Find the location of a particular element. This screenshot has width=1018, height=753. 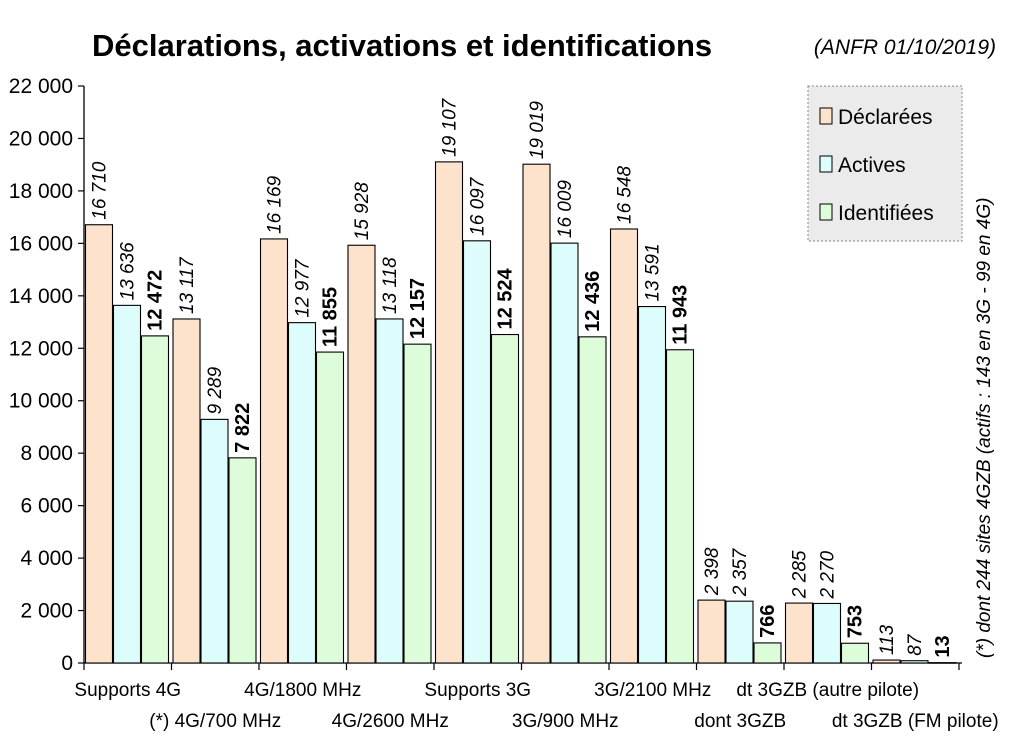

data-label: 16 710 is located at coordinates (100, 190).